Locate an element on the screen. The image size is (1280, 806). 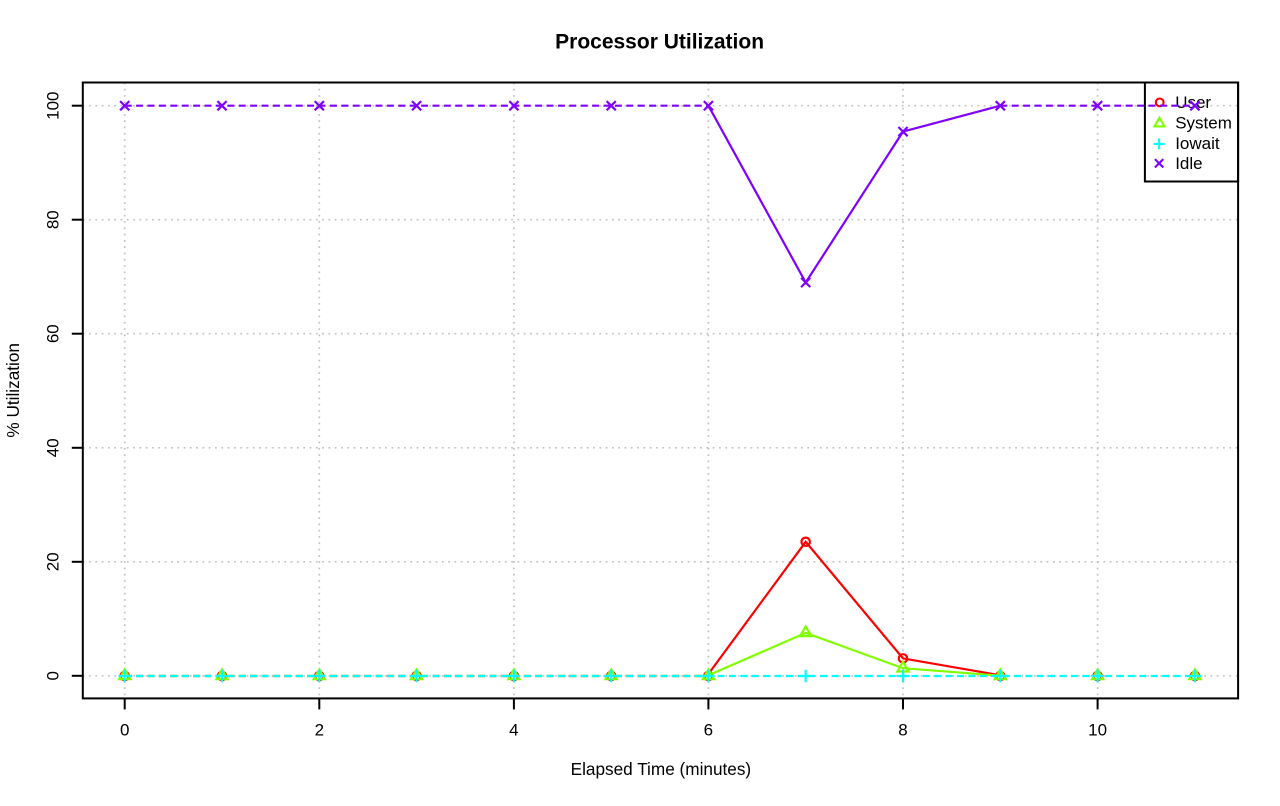
svg-text: Processor Utilization is located at coordinates (659, 41).